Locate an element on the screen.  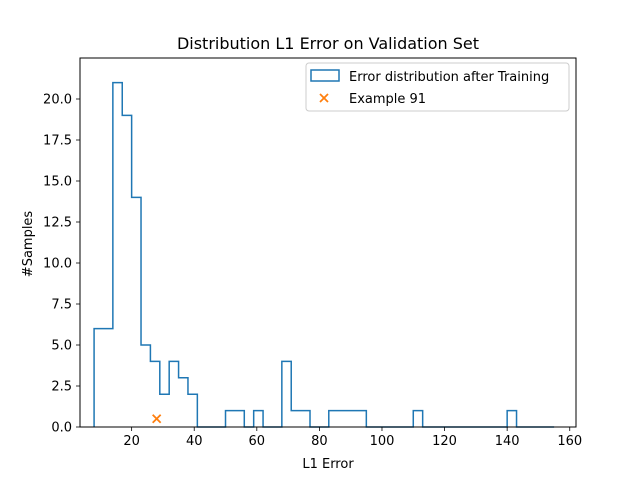
legend-histogram-swatch is located at coordinates (325, 75).